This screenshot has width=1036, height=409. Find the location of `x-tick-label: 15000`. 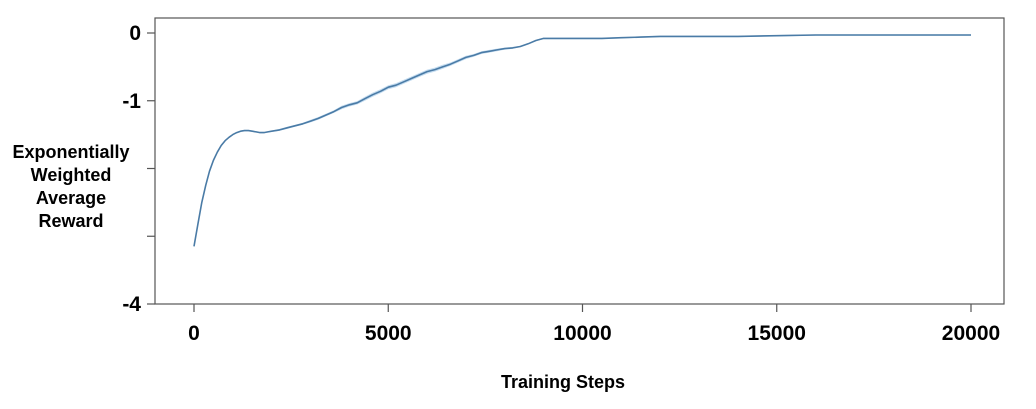

x-tick-label: 15000 is located at coordinates (777, 333).